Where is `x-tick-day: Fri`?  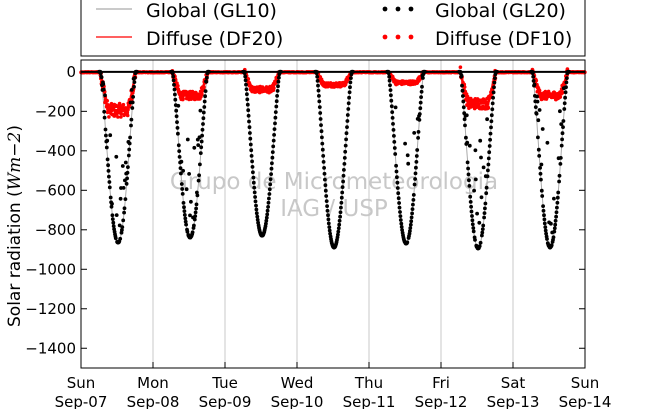
x-tick-day: Fri is located at coordinates (441, 383).